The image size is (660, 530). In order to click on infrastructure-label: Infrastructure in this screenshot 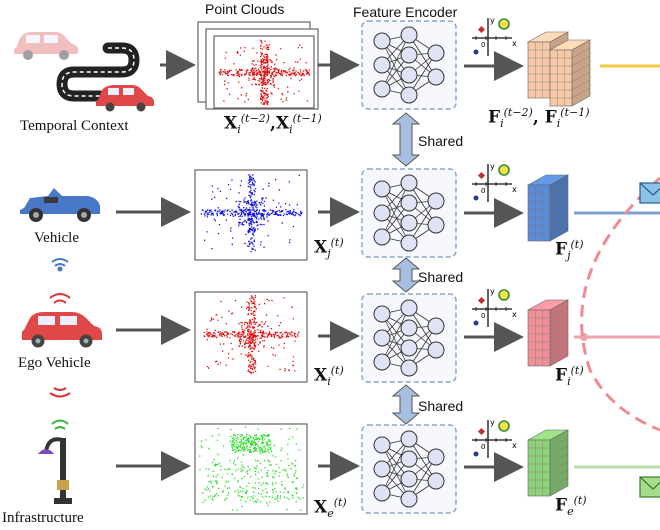, I will do `click(43, 518)`.